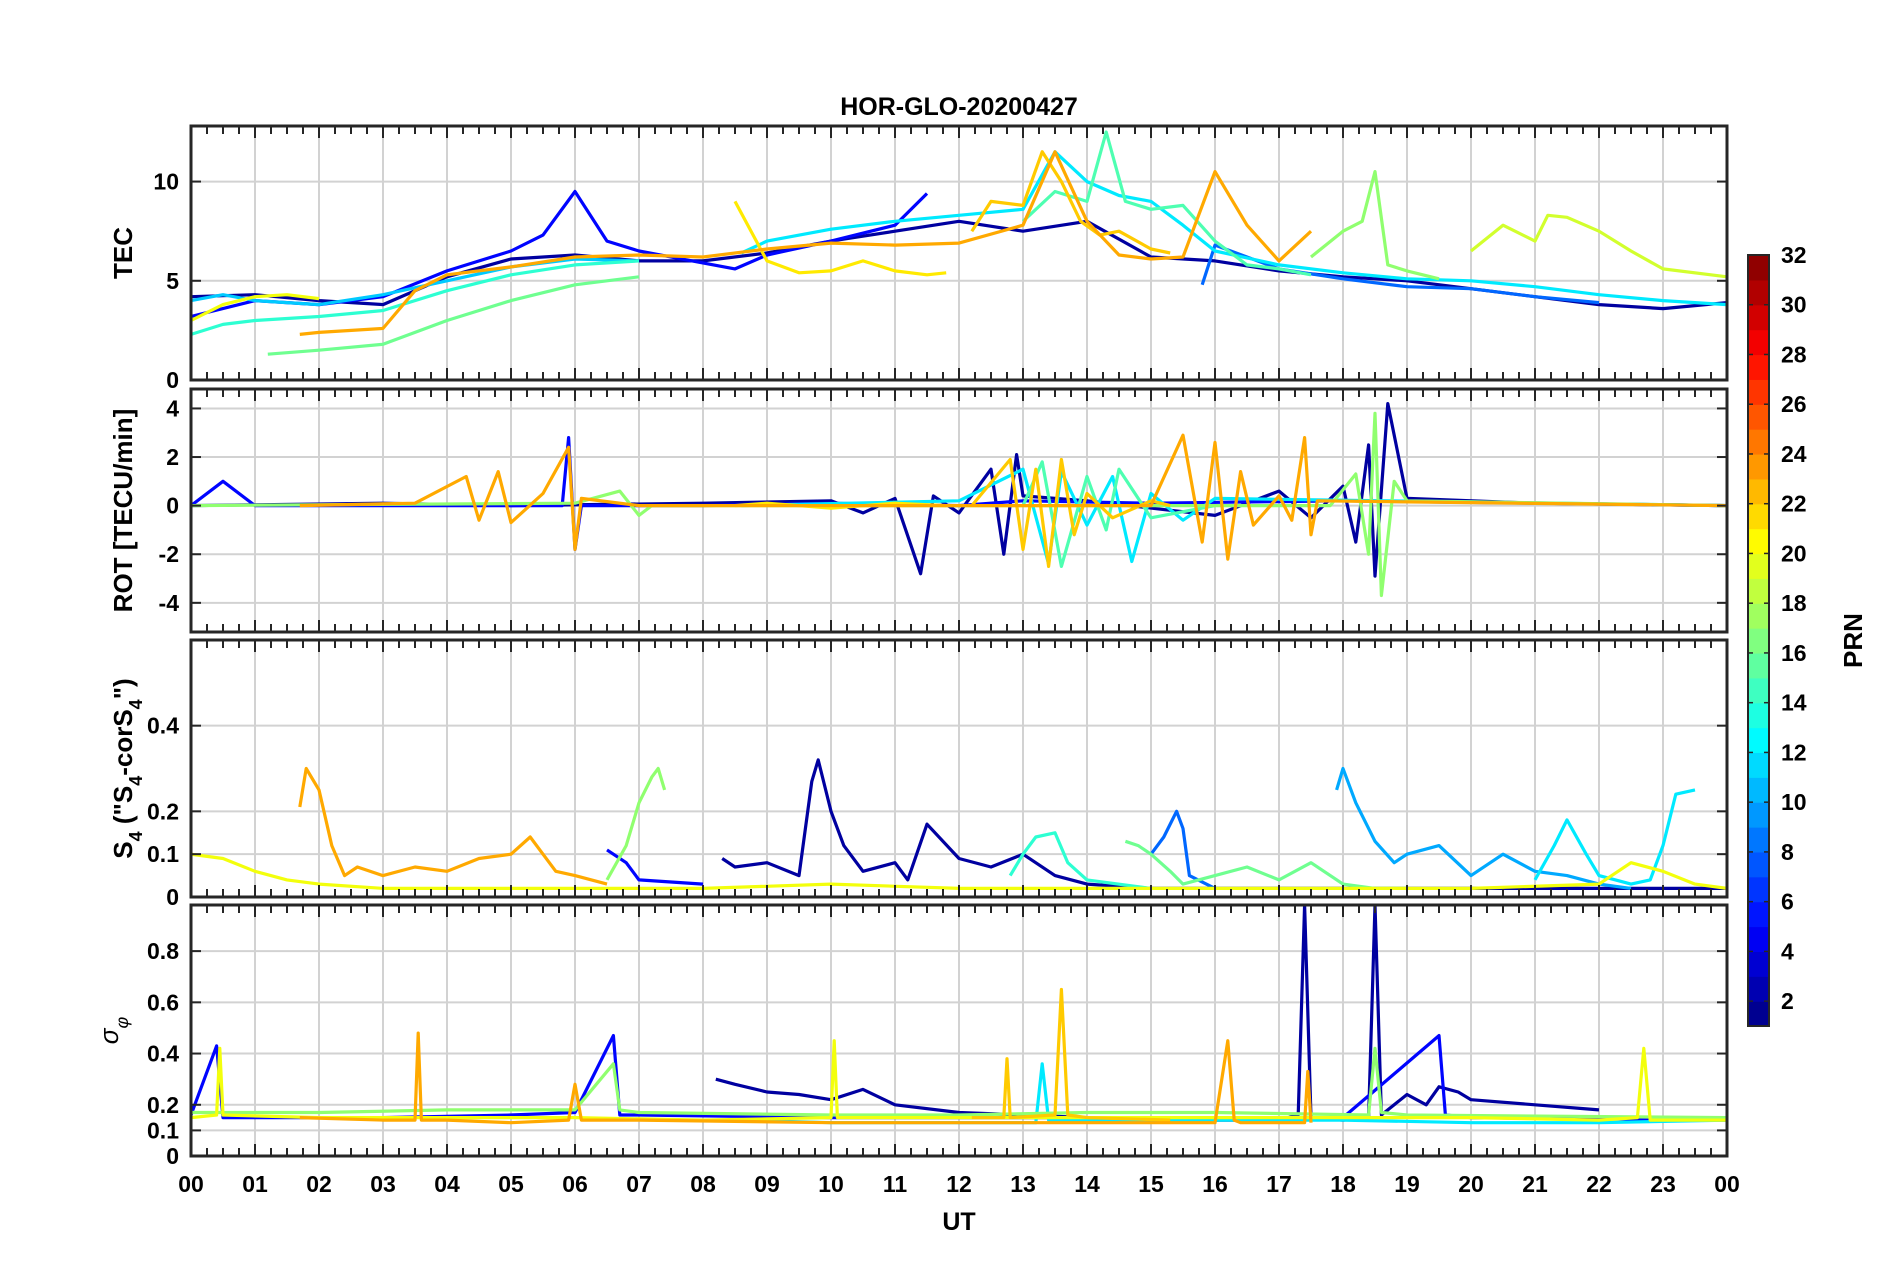 The image size is (1902, 1272). Describe the element at coordinates (1794, 553) in the screenshot. I see `colorbar-tick-label: 20` at that location.